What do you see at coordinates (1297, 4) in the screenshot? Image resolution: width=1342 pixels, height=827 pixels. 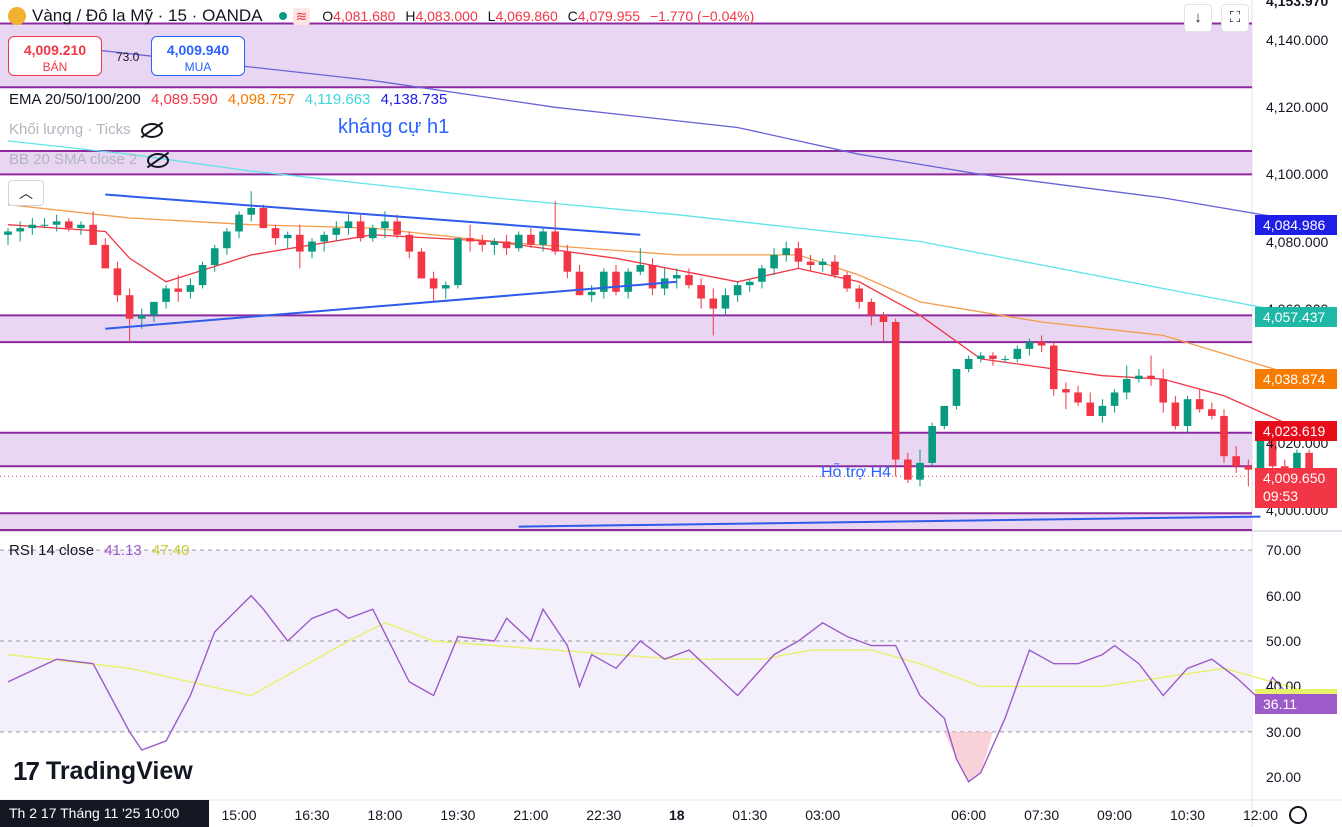 I see `top-price-label: 4,153.970` at bounding box center [1297, 4].